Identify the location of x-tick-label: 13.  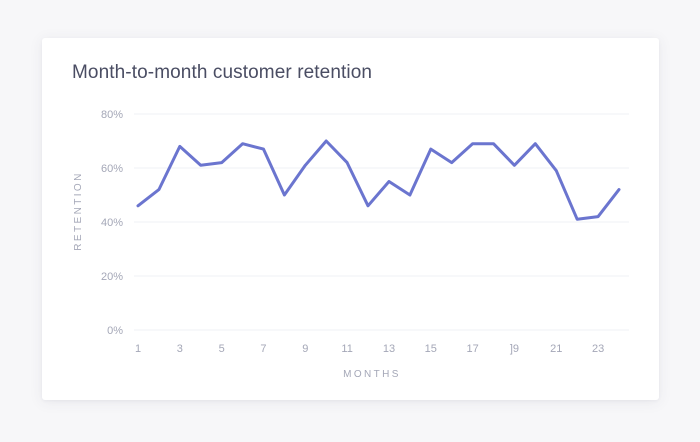
(389, 349).